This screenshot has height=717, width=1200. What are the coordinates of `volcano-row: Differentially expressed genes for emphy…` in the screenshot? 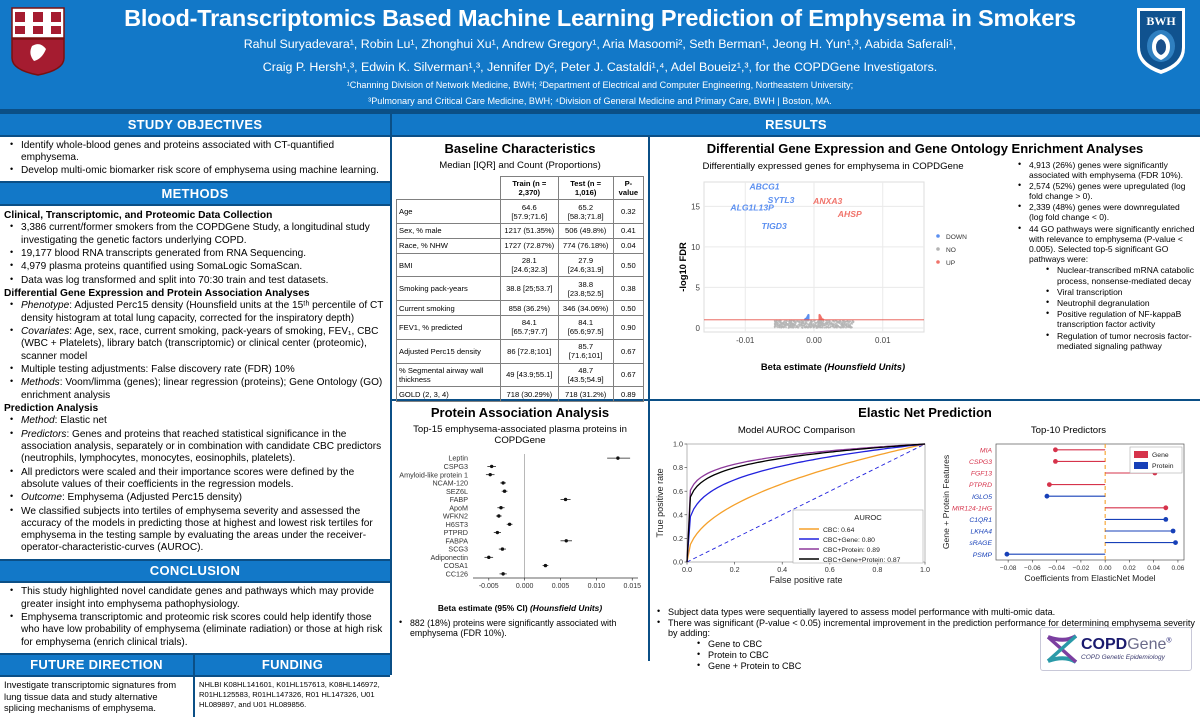 It's located at (925, 265).